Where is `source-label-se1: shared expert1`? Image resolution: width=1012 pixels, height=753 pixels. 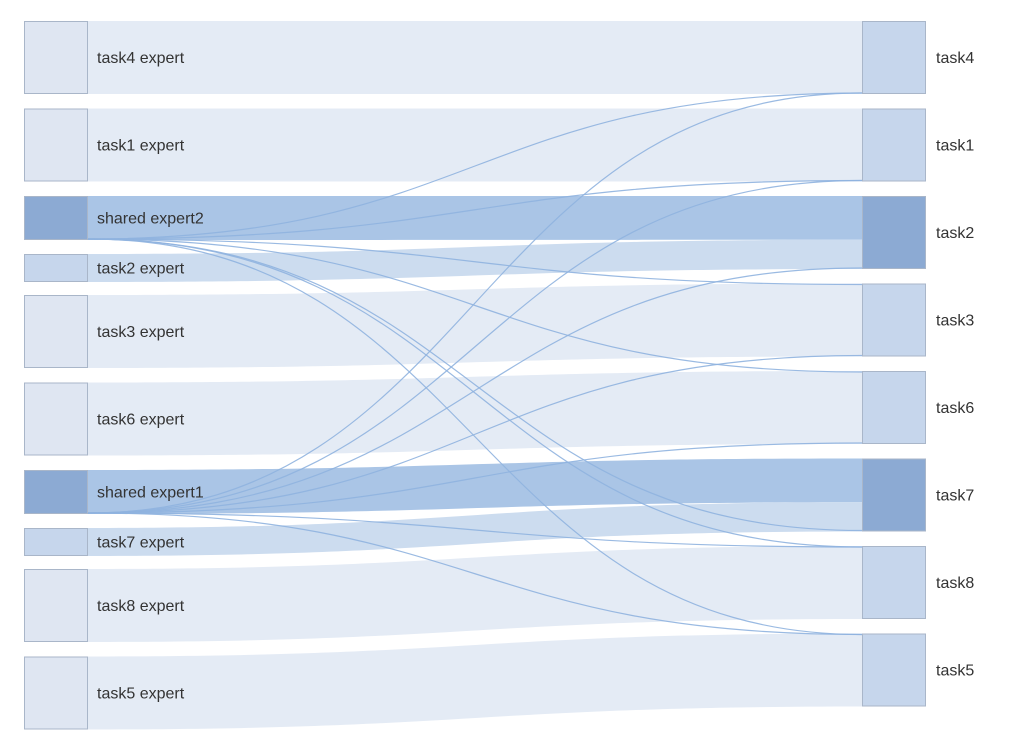
source-label-se1: shared expert1 is located at coordinates (150, 493).